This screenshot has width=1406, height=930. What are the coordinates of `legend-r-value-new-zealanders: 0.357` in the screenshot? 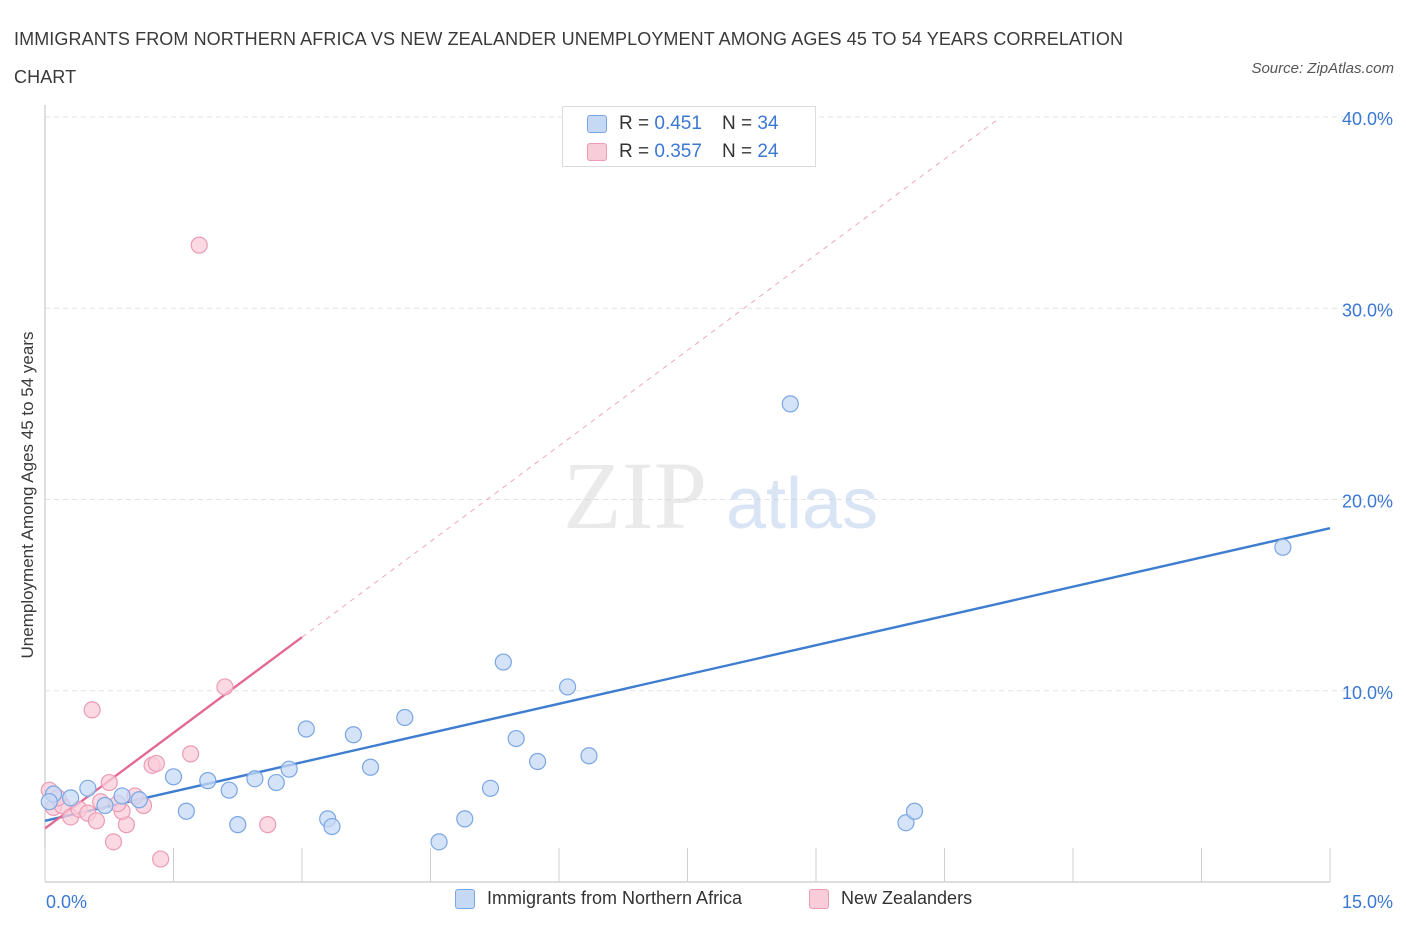 It's located at (678, 151).